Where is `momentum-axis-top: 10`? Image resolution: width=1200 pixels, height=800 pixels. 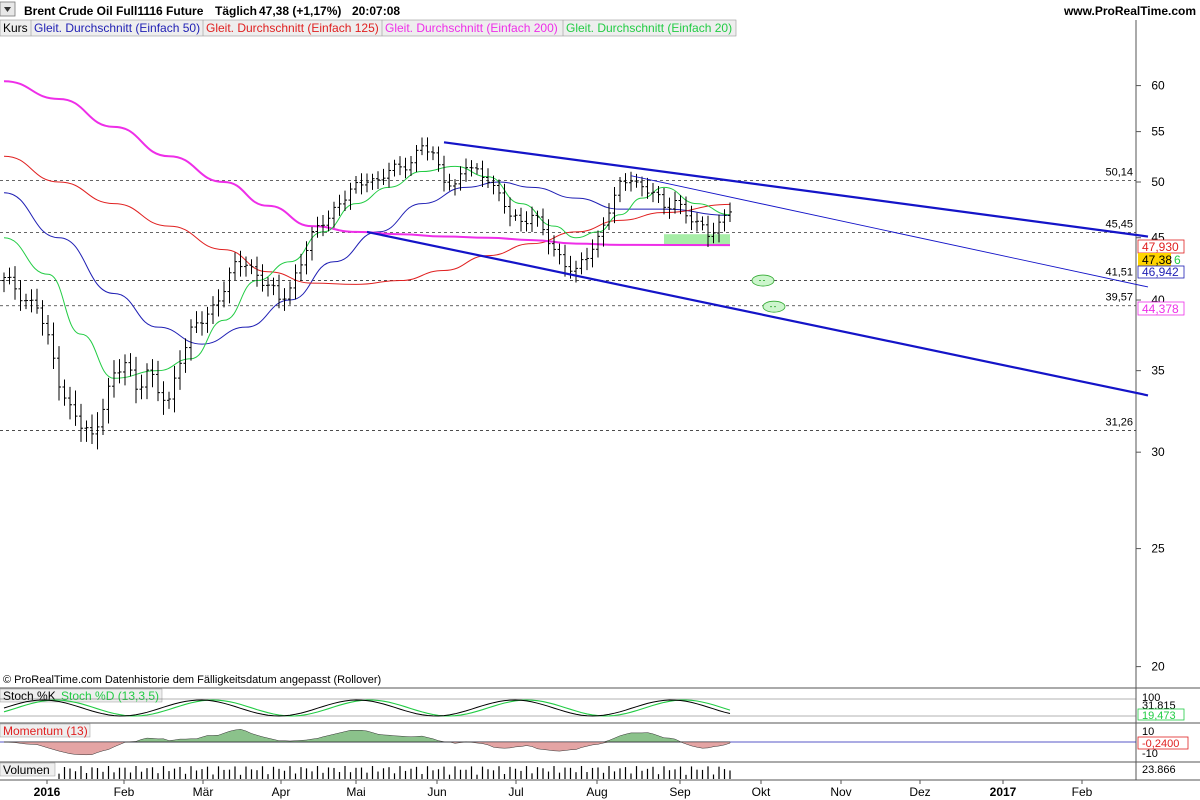
momentum-axis-top: 10 is located at coordinates (1148, 732).